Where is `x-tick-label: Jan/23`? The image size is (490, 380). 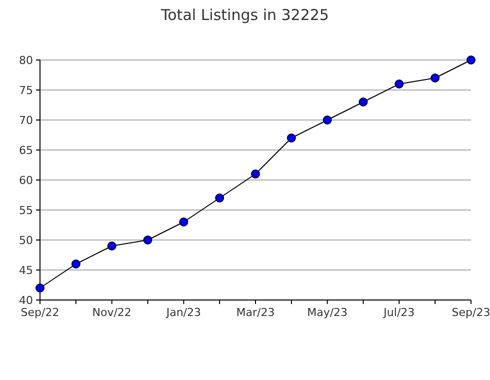 x-tick-label: Jan/23 is located at coordinates (183, 312).